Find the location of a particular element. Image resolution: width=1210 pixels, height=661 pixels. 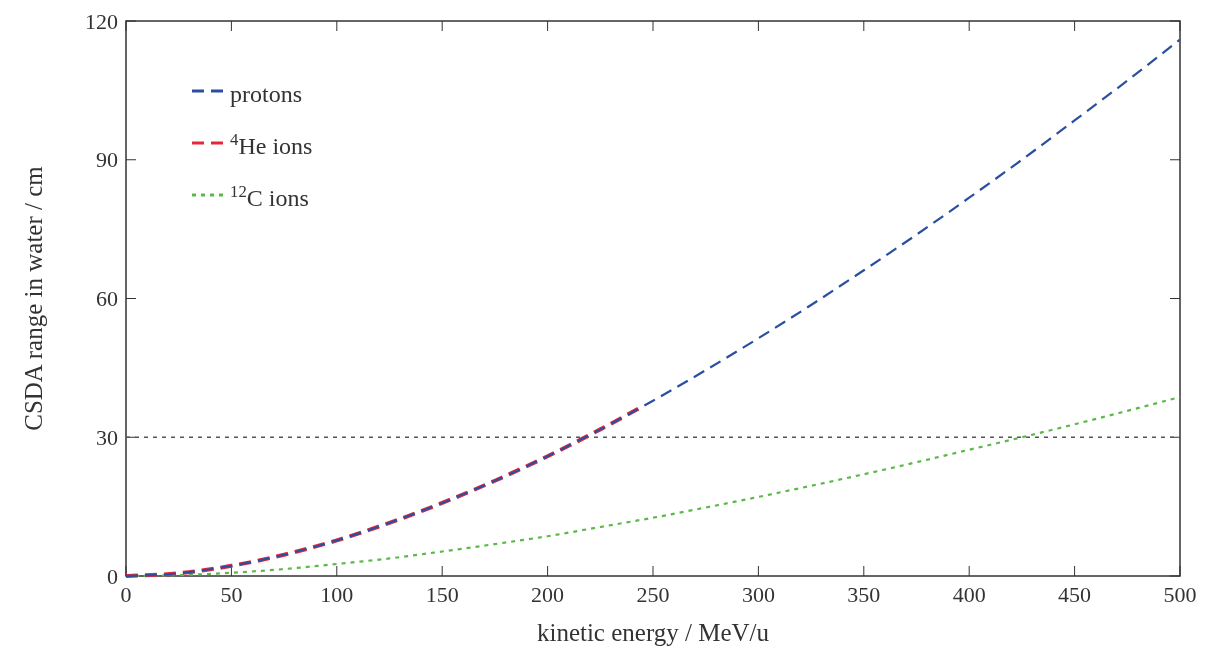

y-tick-label: 30 is located at coordinates (107, 437).